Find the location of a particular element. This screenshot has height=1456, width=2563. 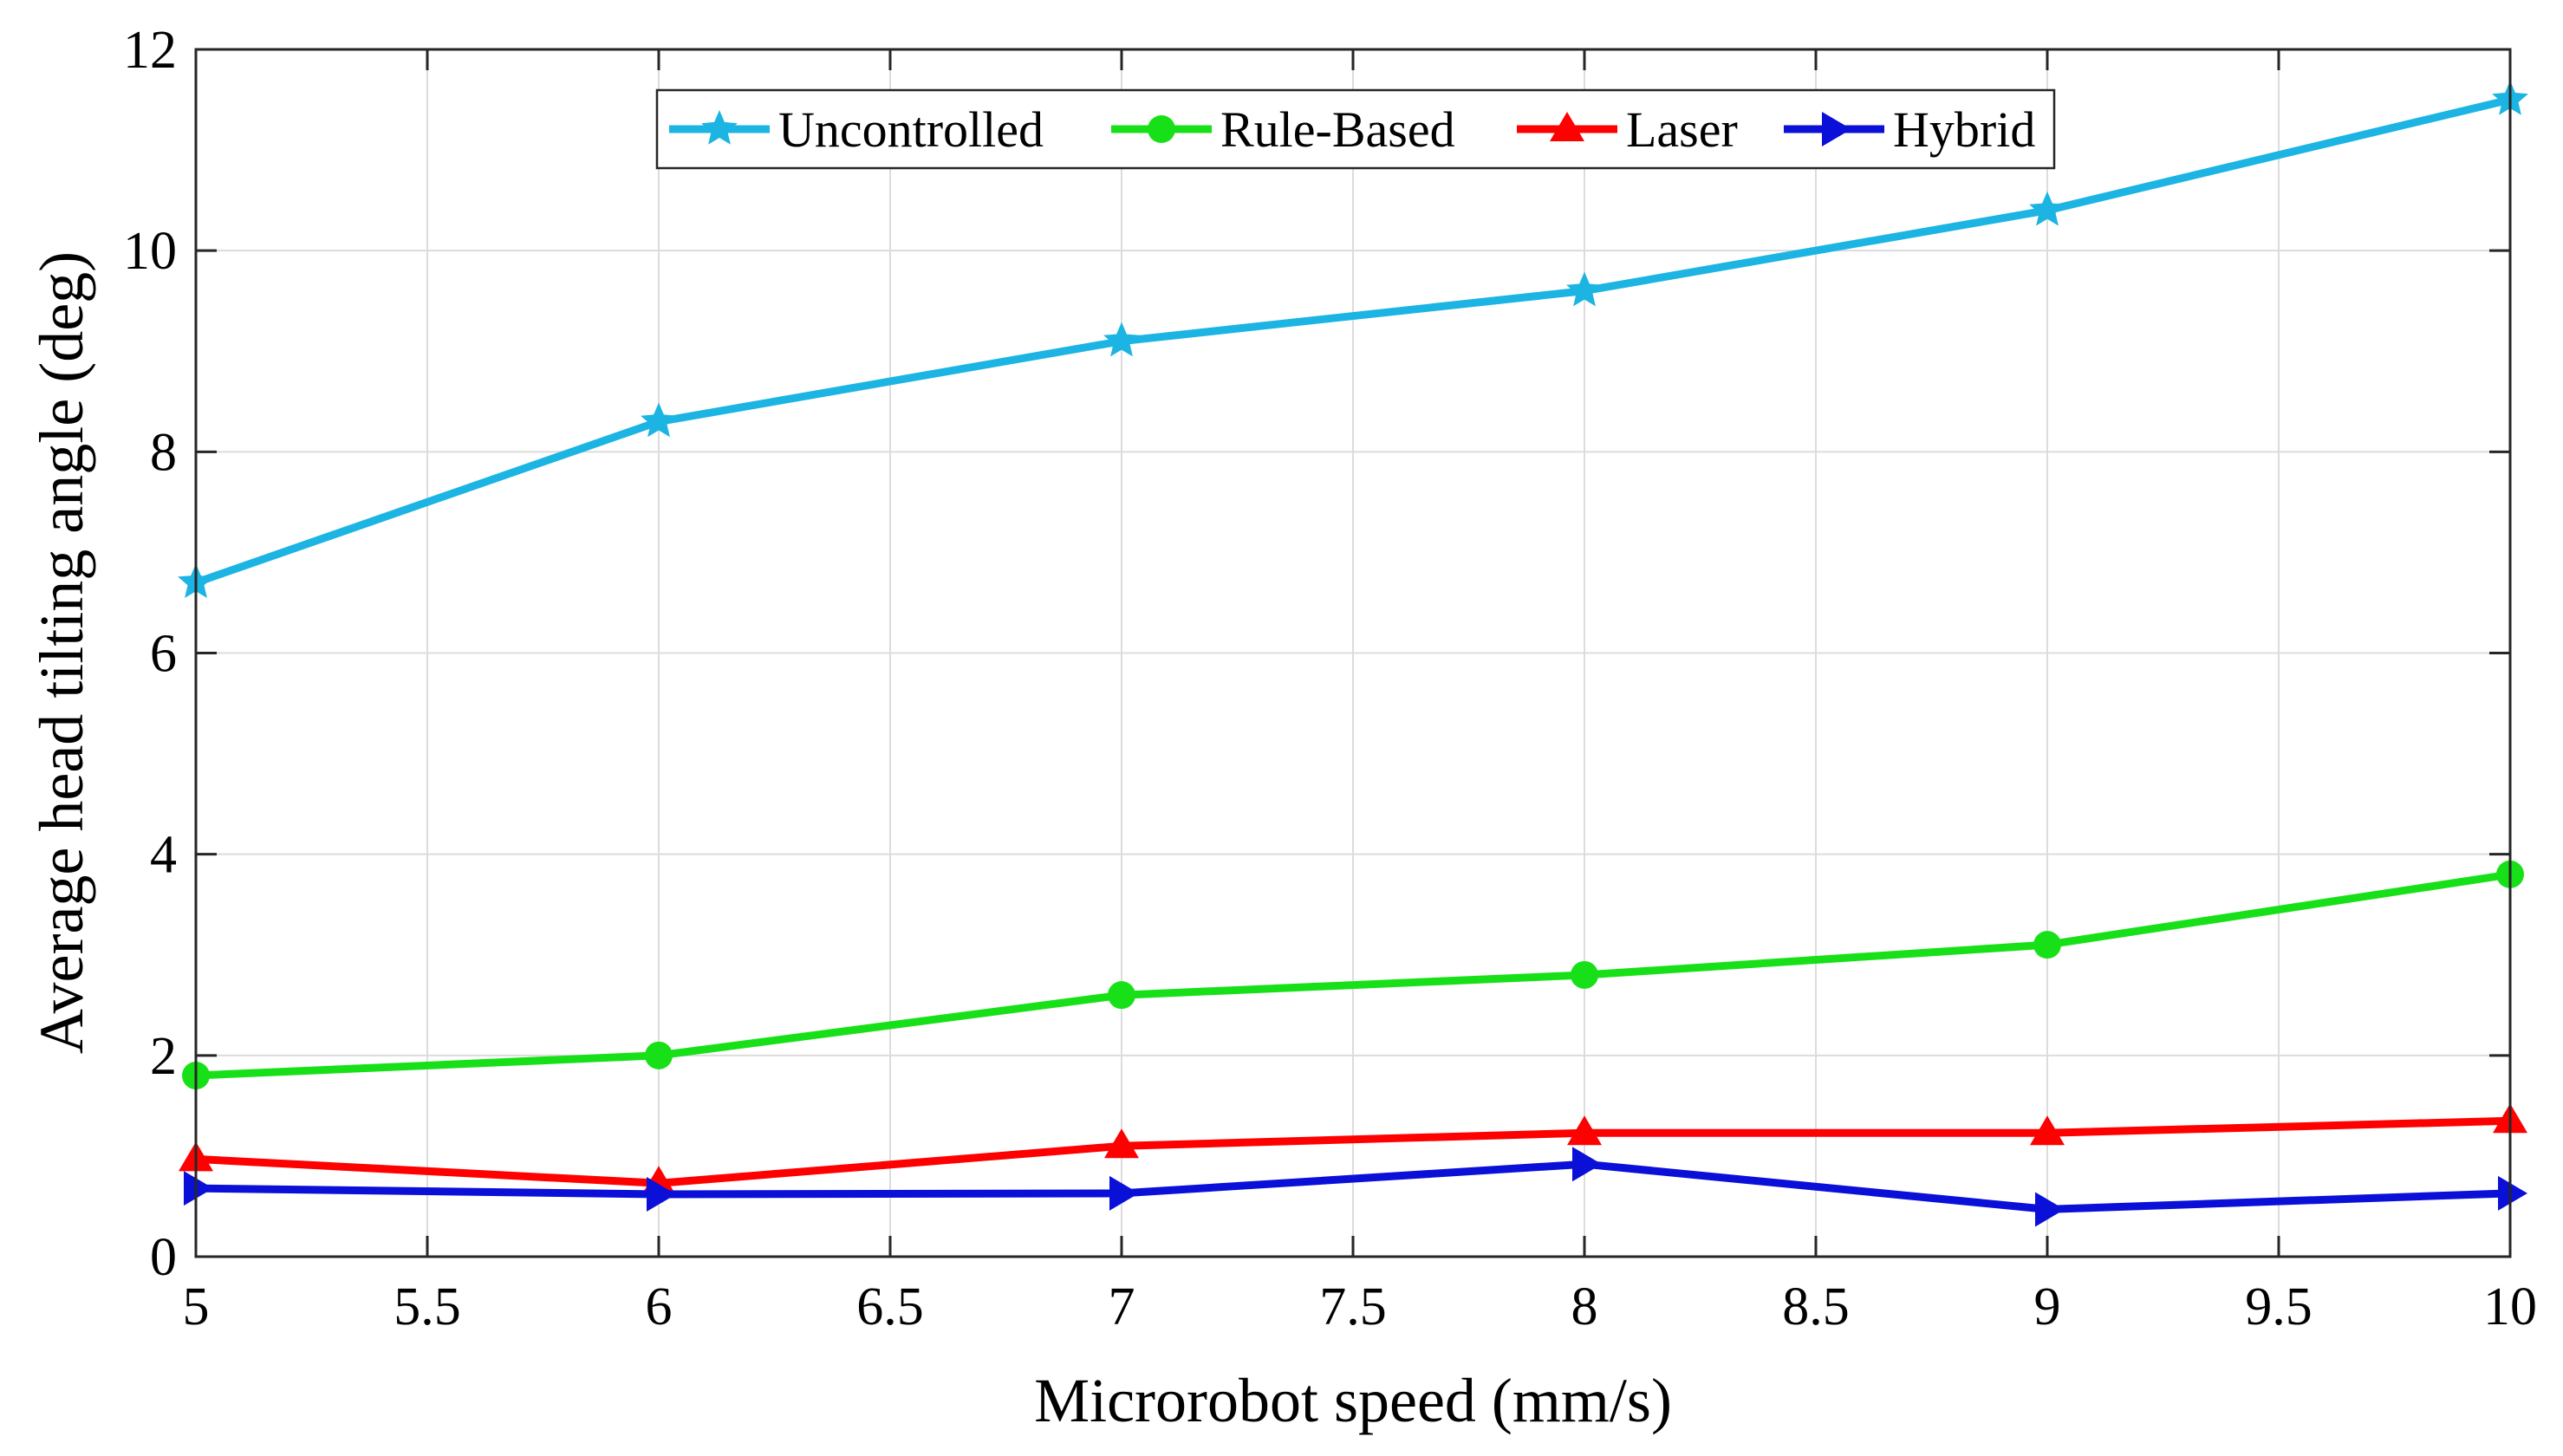

legend-box is located at coordinates (1355, 129).